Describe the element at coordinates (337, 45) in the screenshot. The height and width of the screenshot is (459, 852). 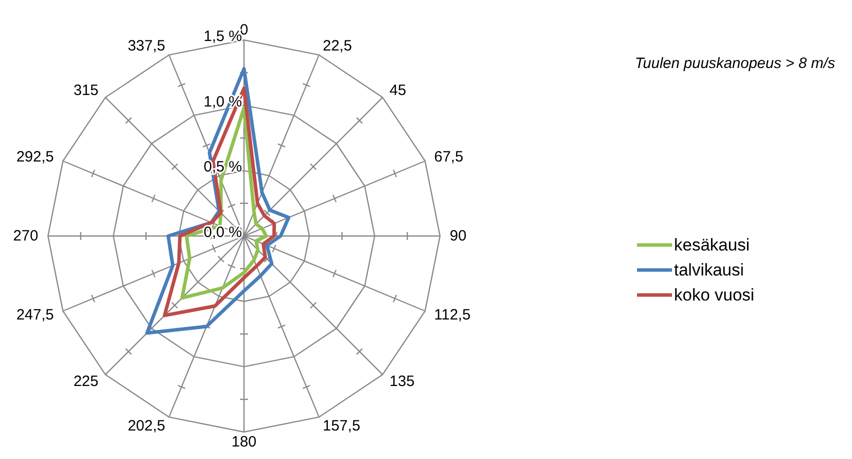
I see `spoke-label: 22,5` at that location.